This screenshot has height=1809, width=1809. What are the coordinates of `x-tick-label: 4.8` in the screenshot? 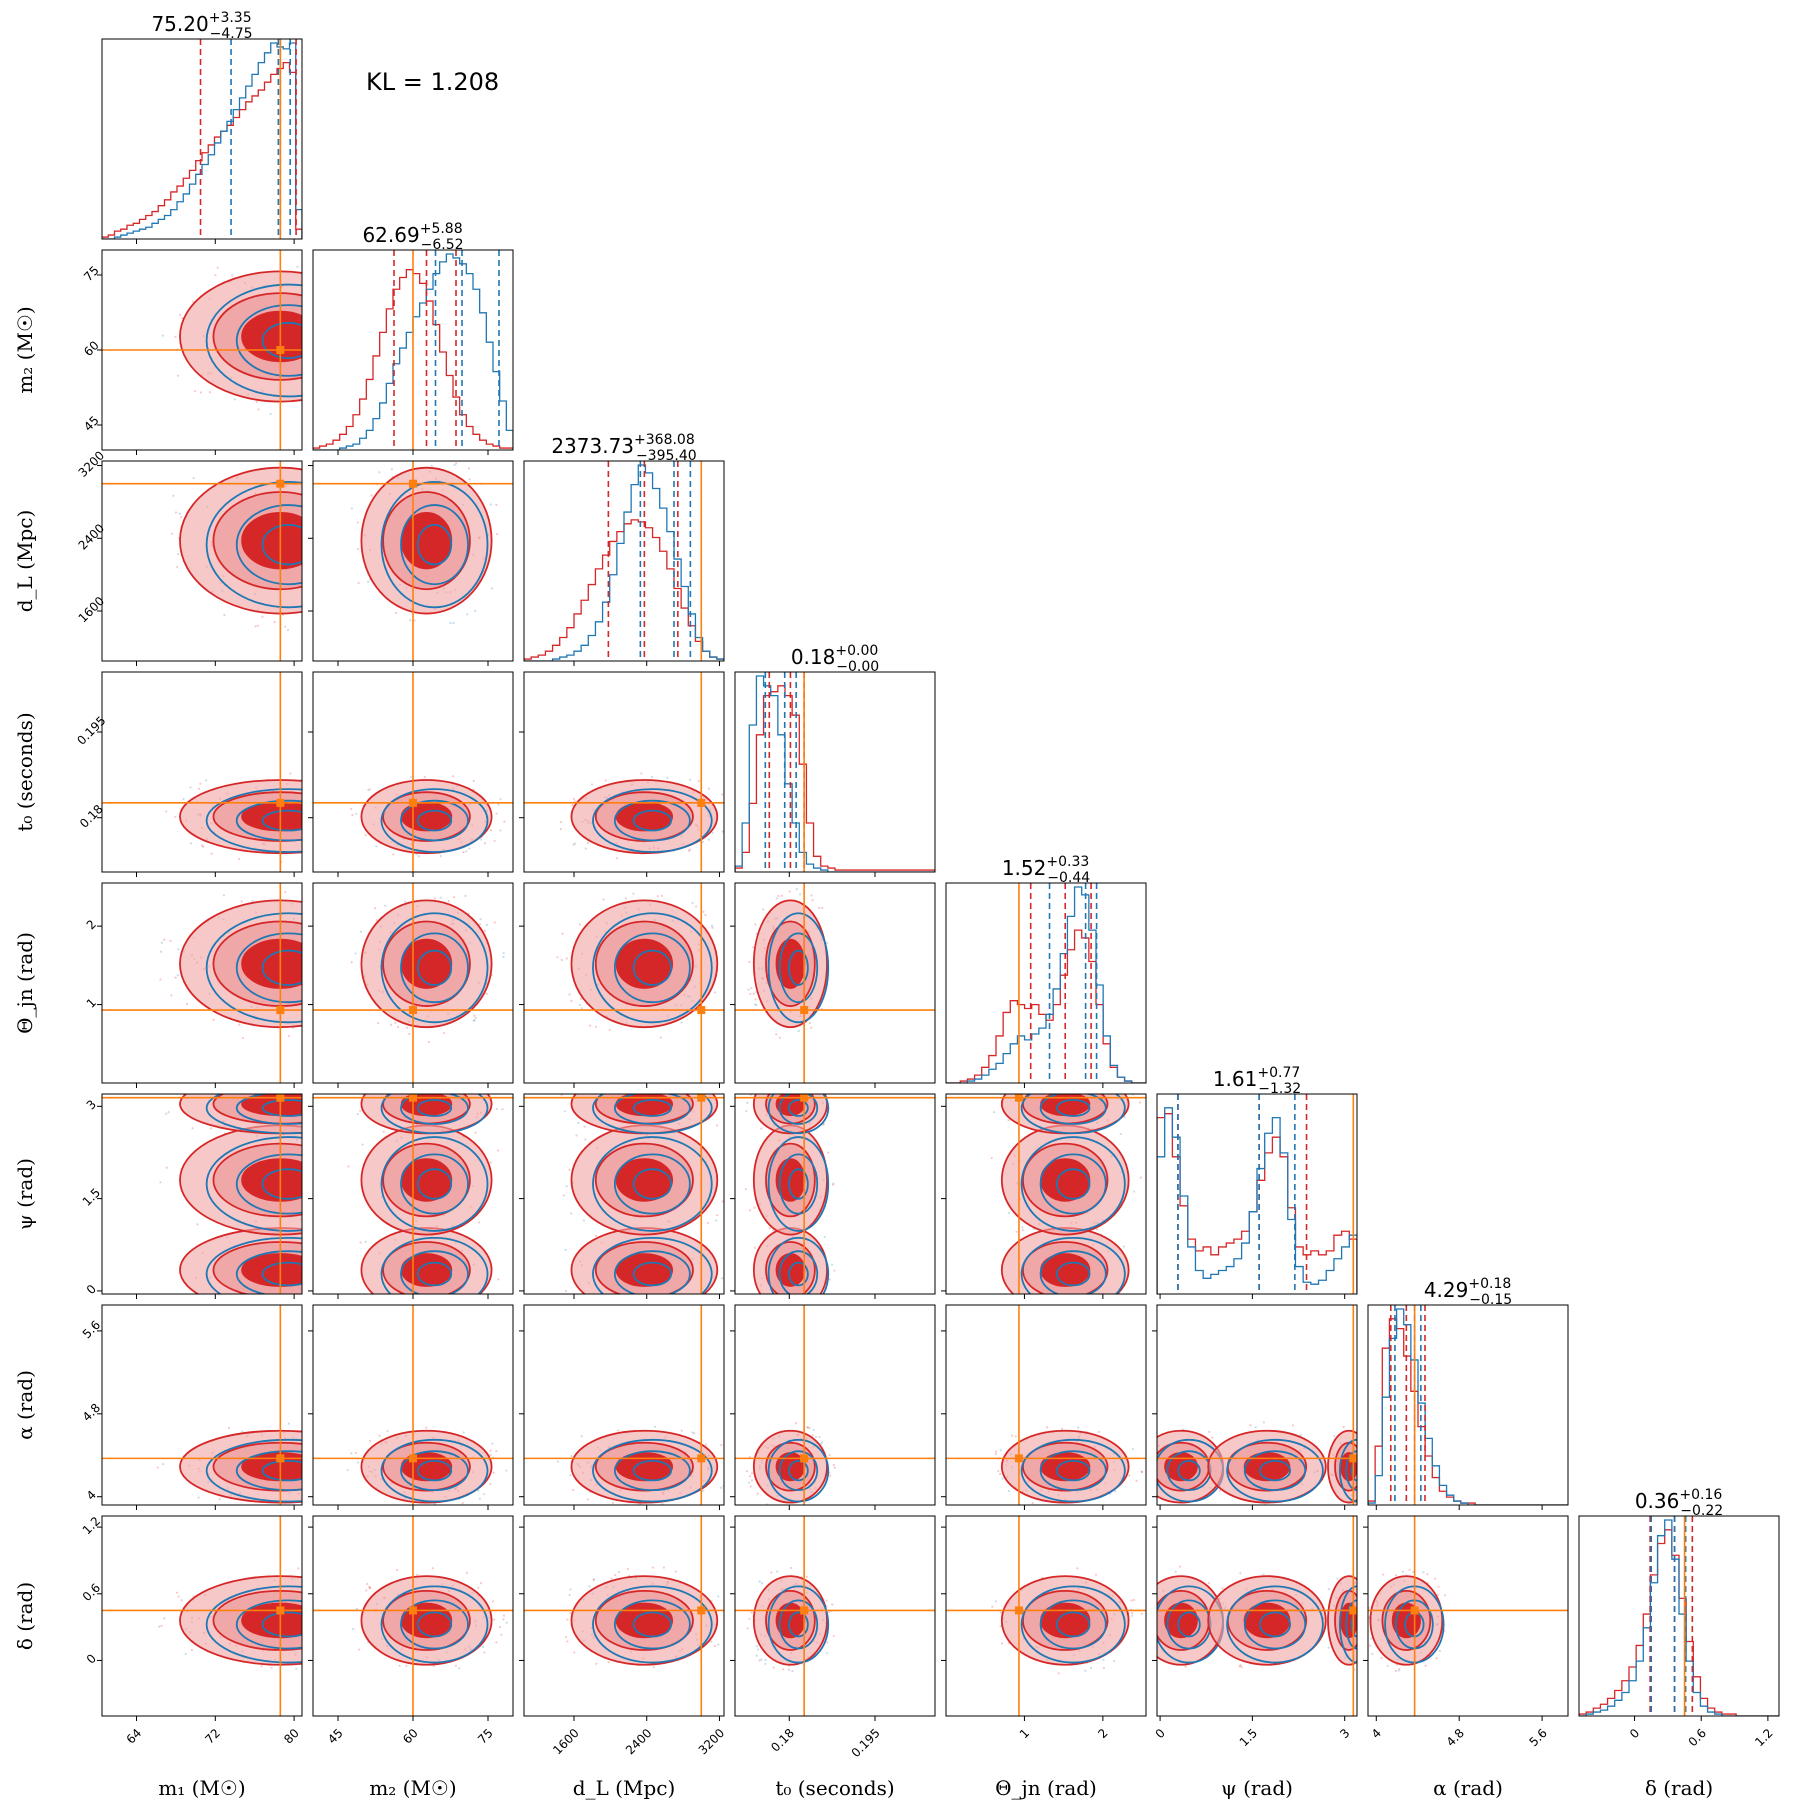 It's located at (1455, 1737).